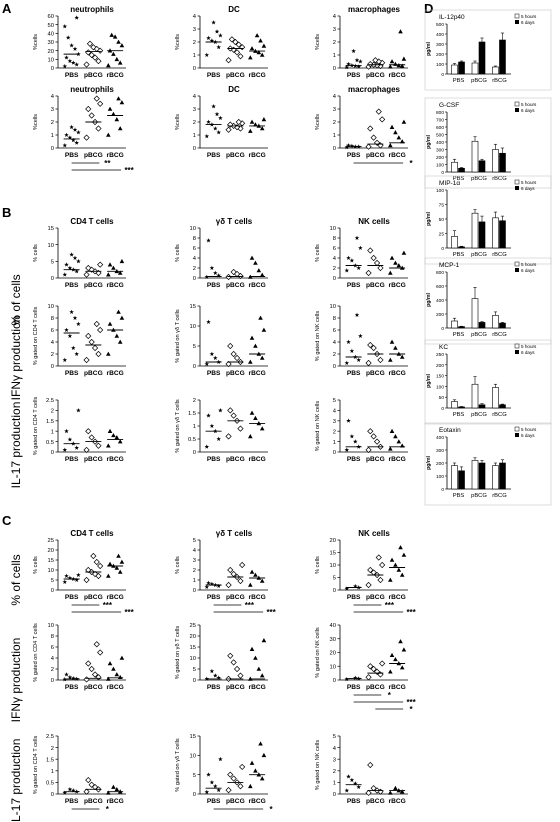 The image size is (560, 822). I want to click on x-tick-label: rBCG, so click(397, 687).